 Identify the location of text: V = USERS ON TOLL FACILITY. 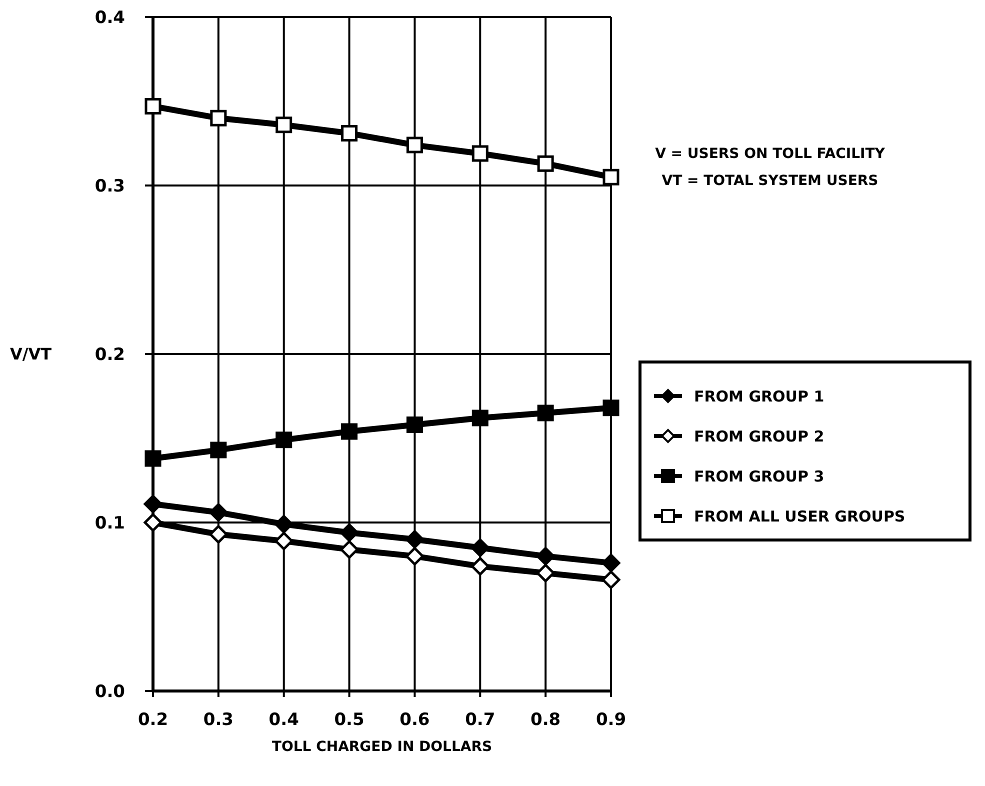
(770, 154).